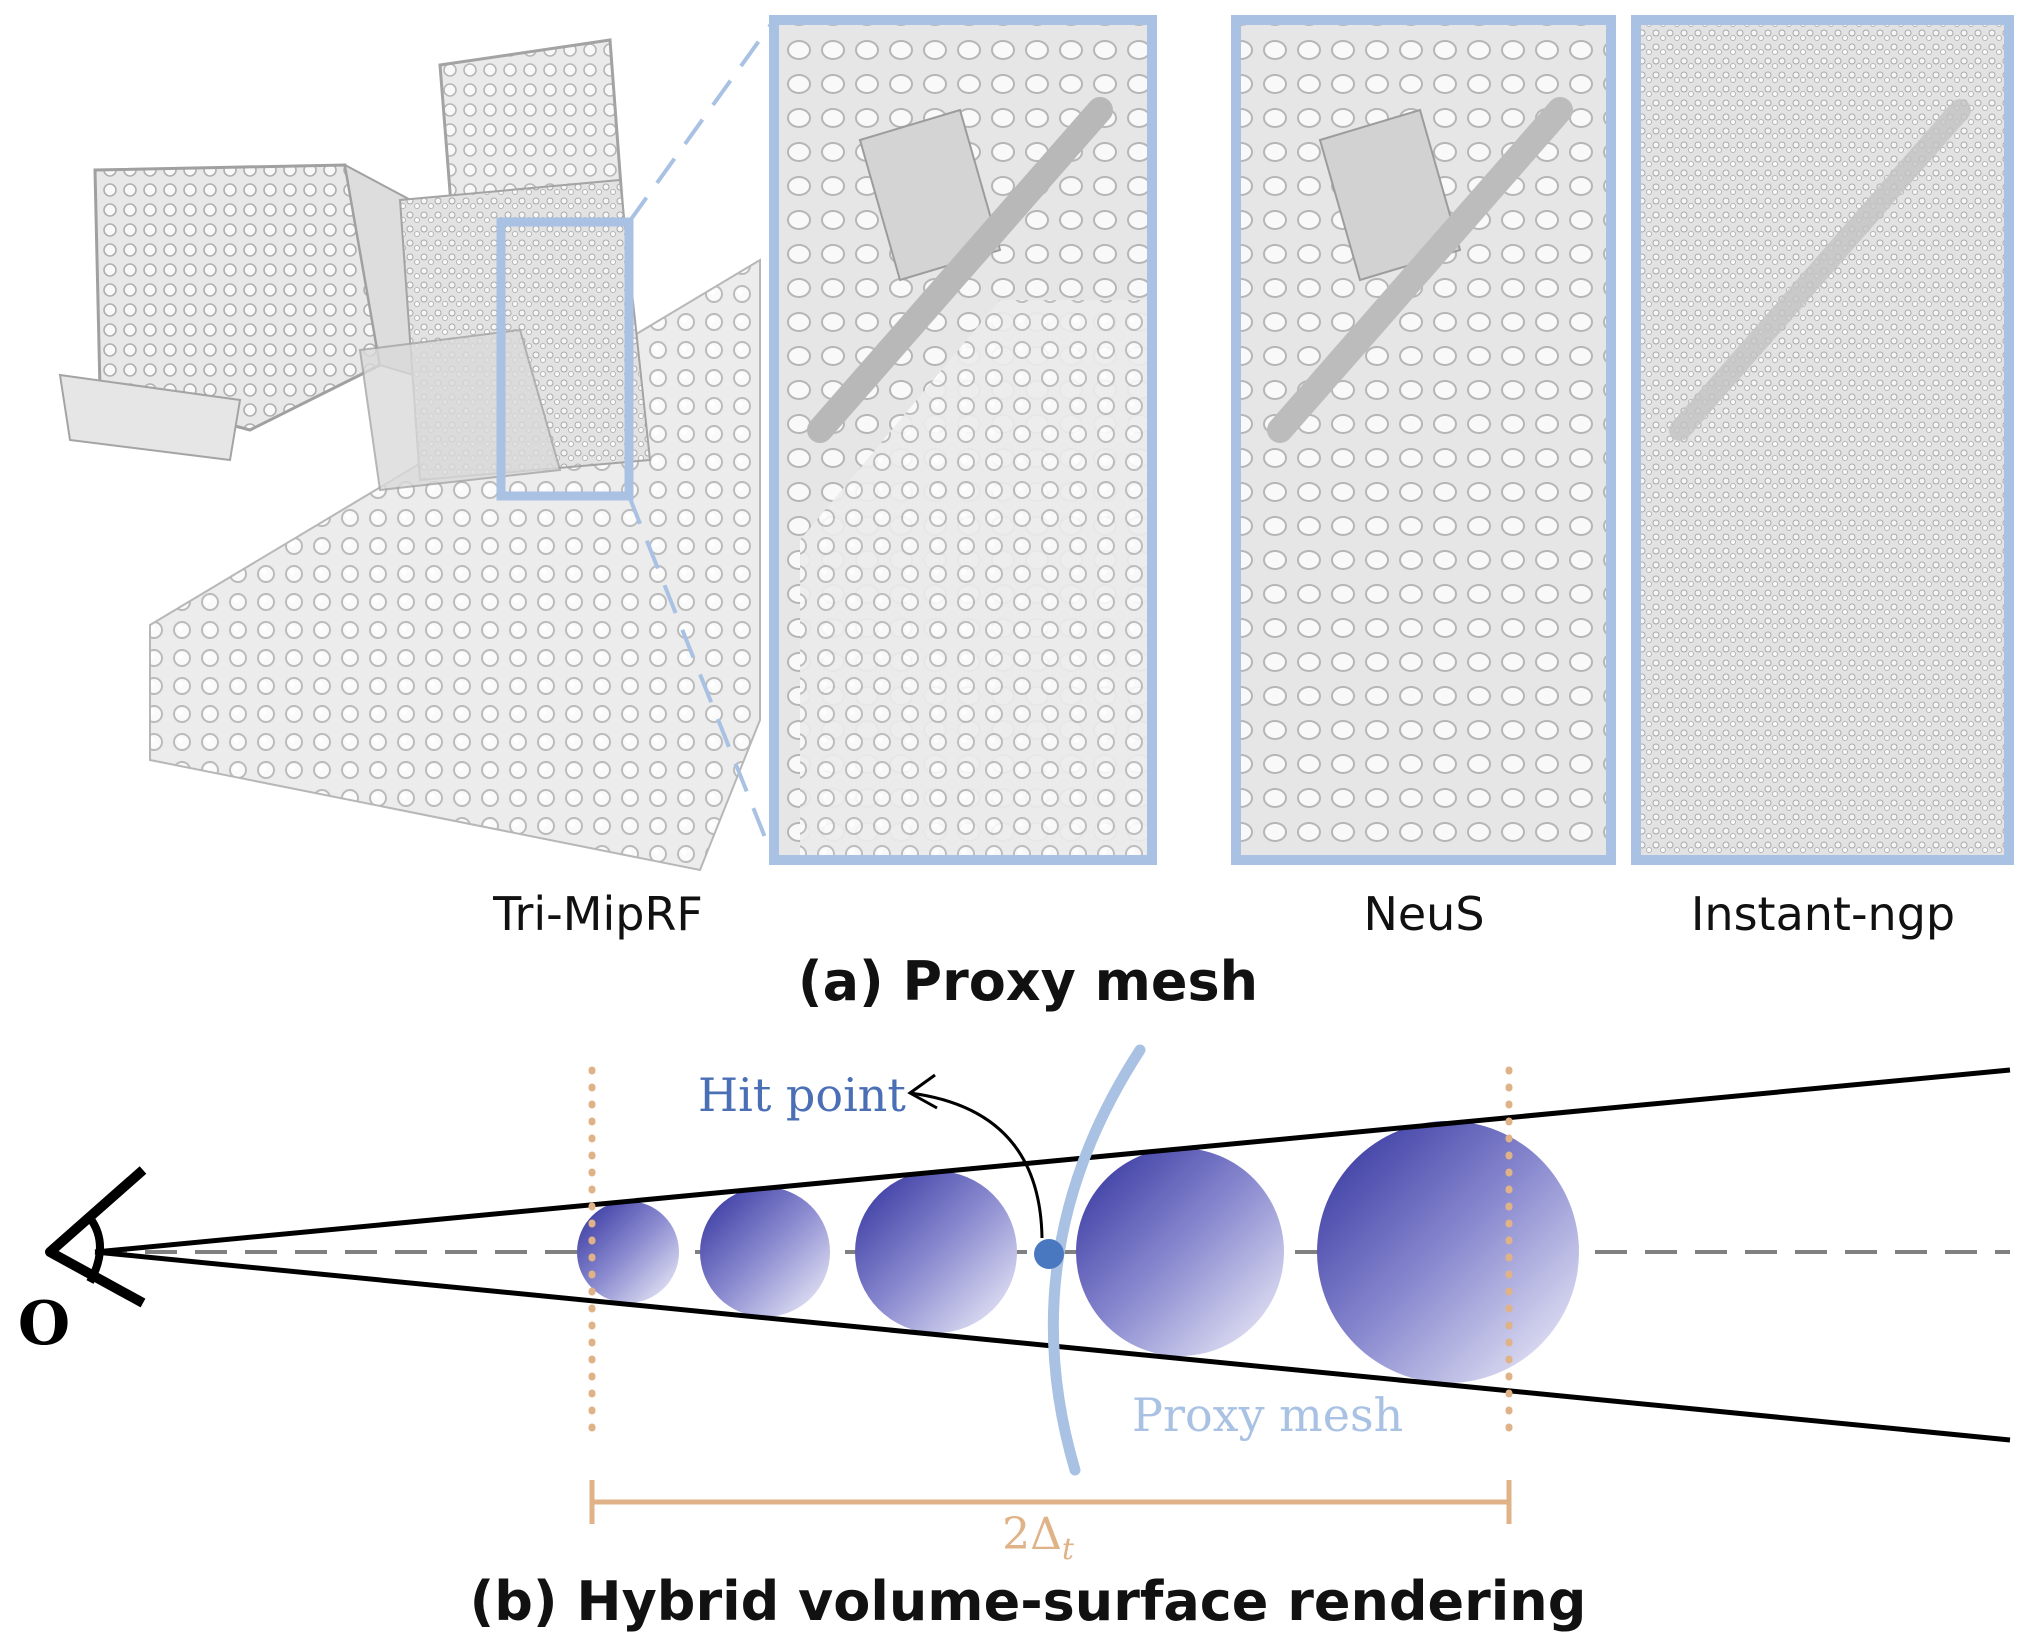  Describe the element at coordinates (1049, 1254) in the screenshot. I see `hit-point-marker` at that location.